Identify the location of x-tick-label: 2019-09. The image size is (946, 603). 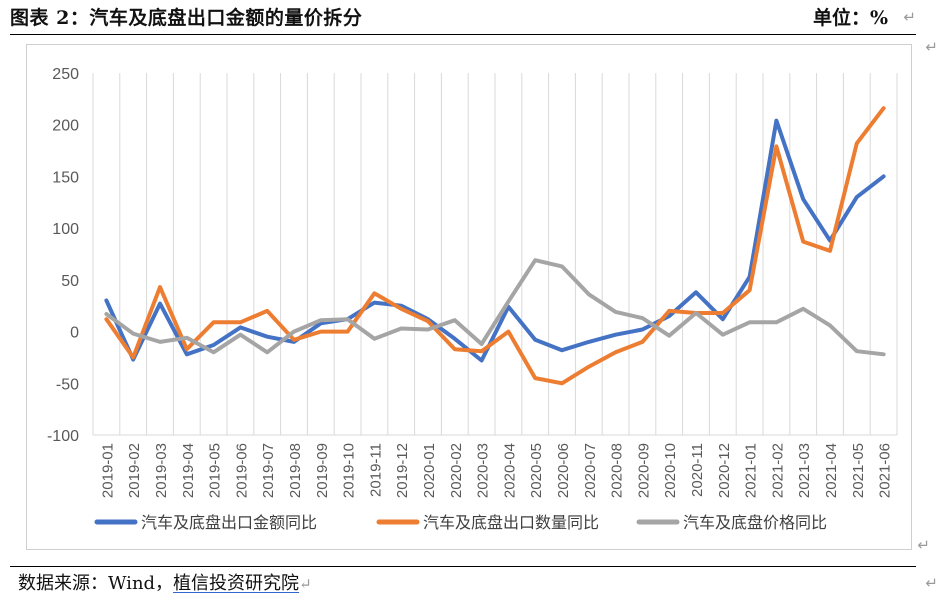
(322, 470).